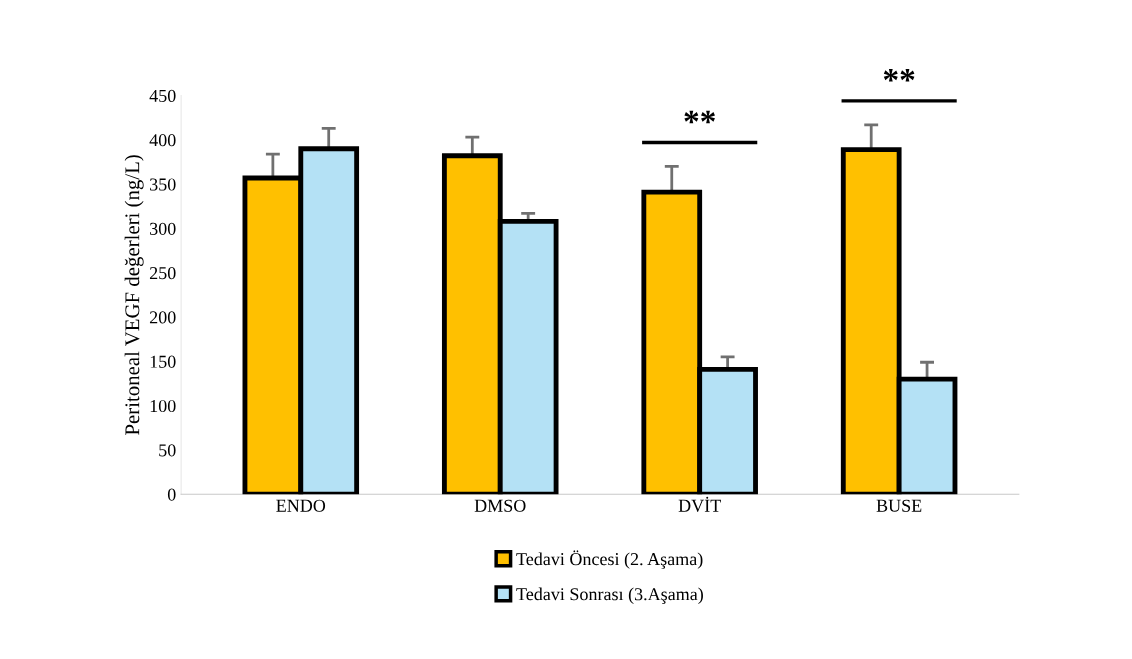  Describe the element at coordinates (163, 361) in the screenshot. I see `y-tick-label: 150` at that location.